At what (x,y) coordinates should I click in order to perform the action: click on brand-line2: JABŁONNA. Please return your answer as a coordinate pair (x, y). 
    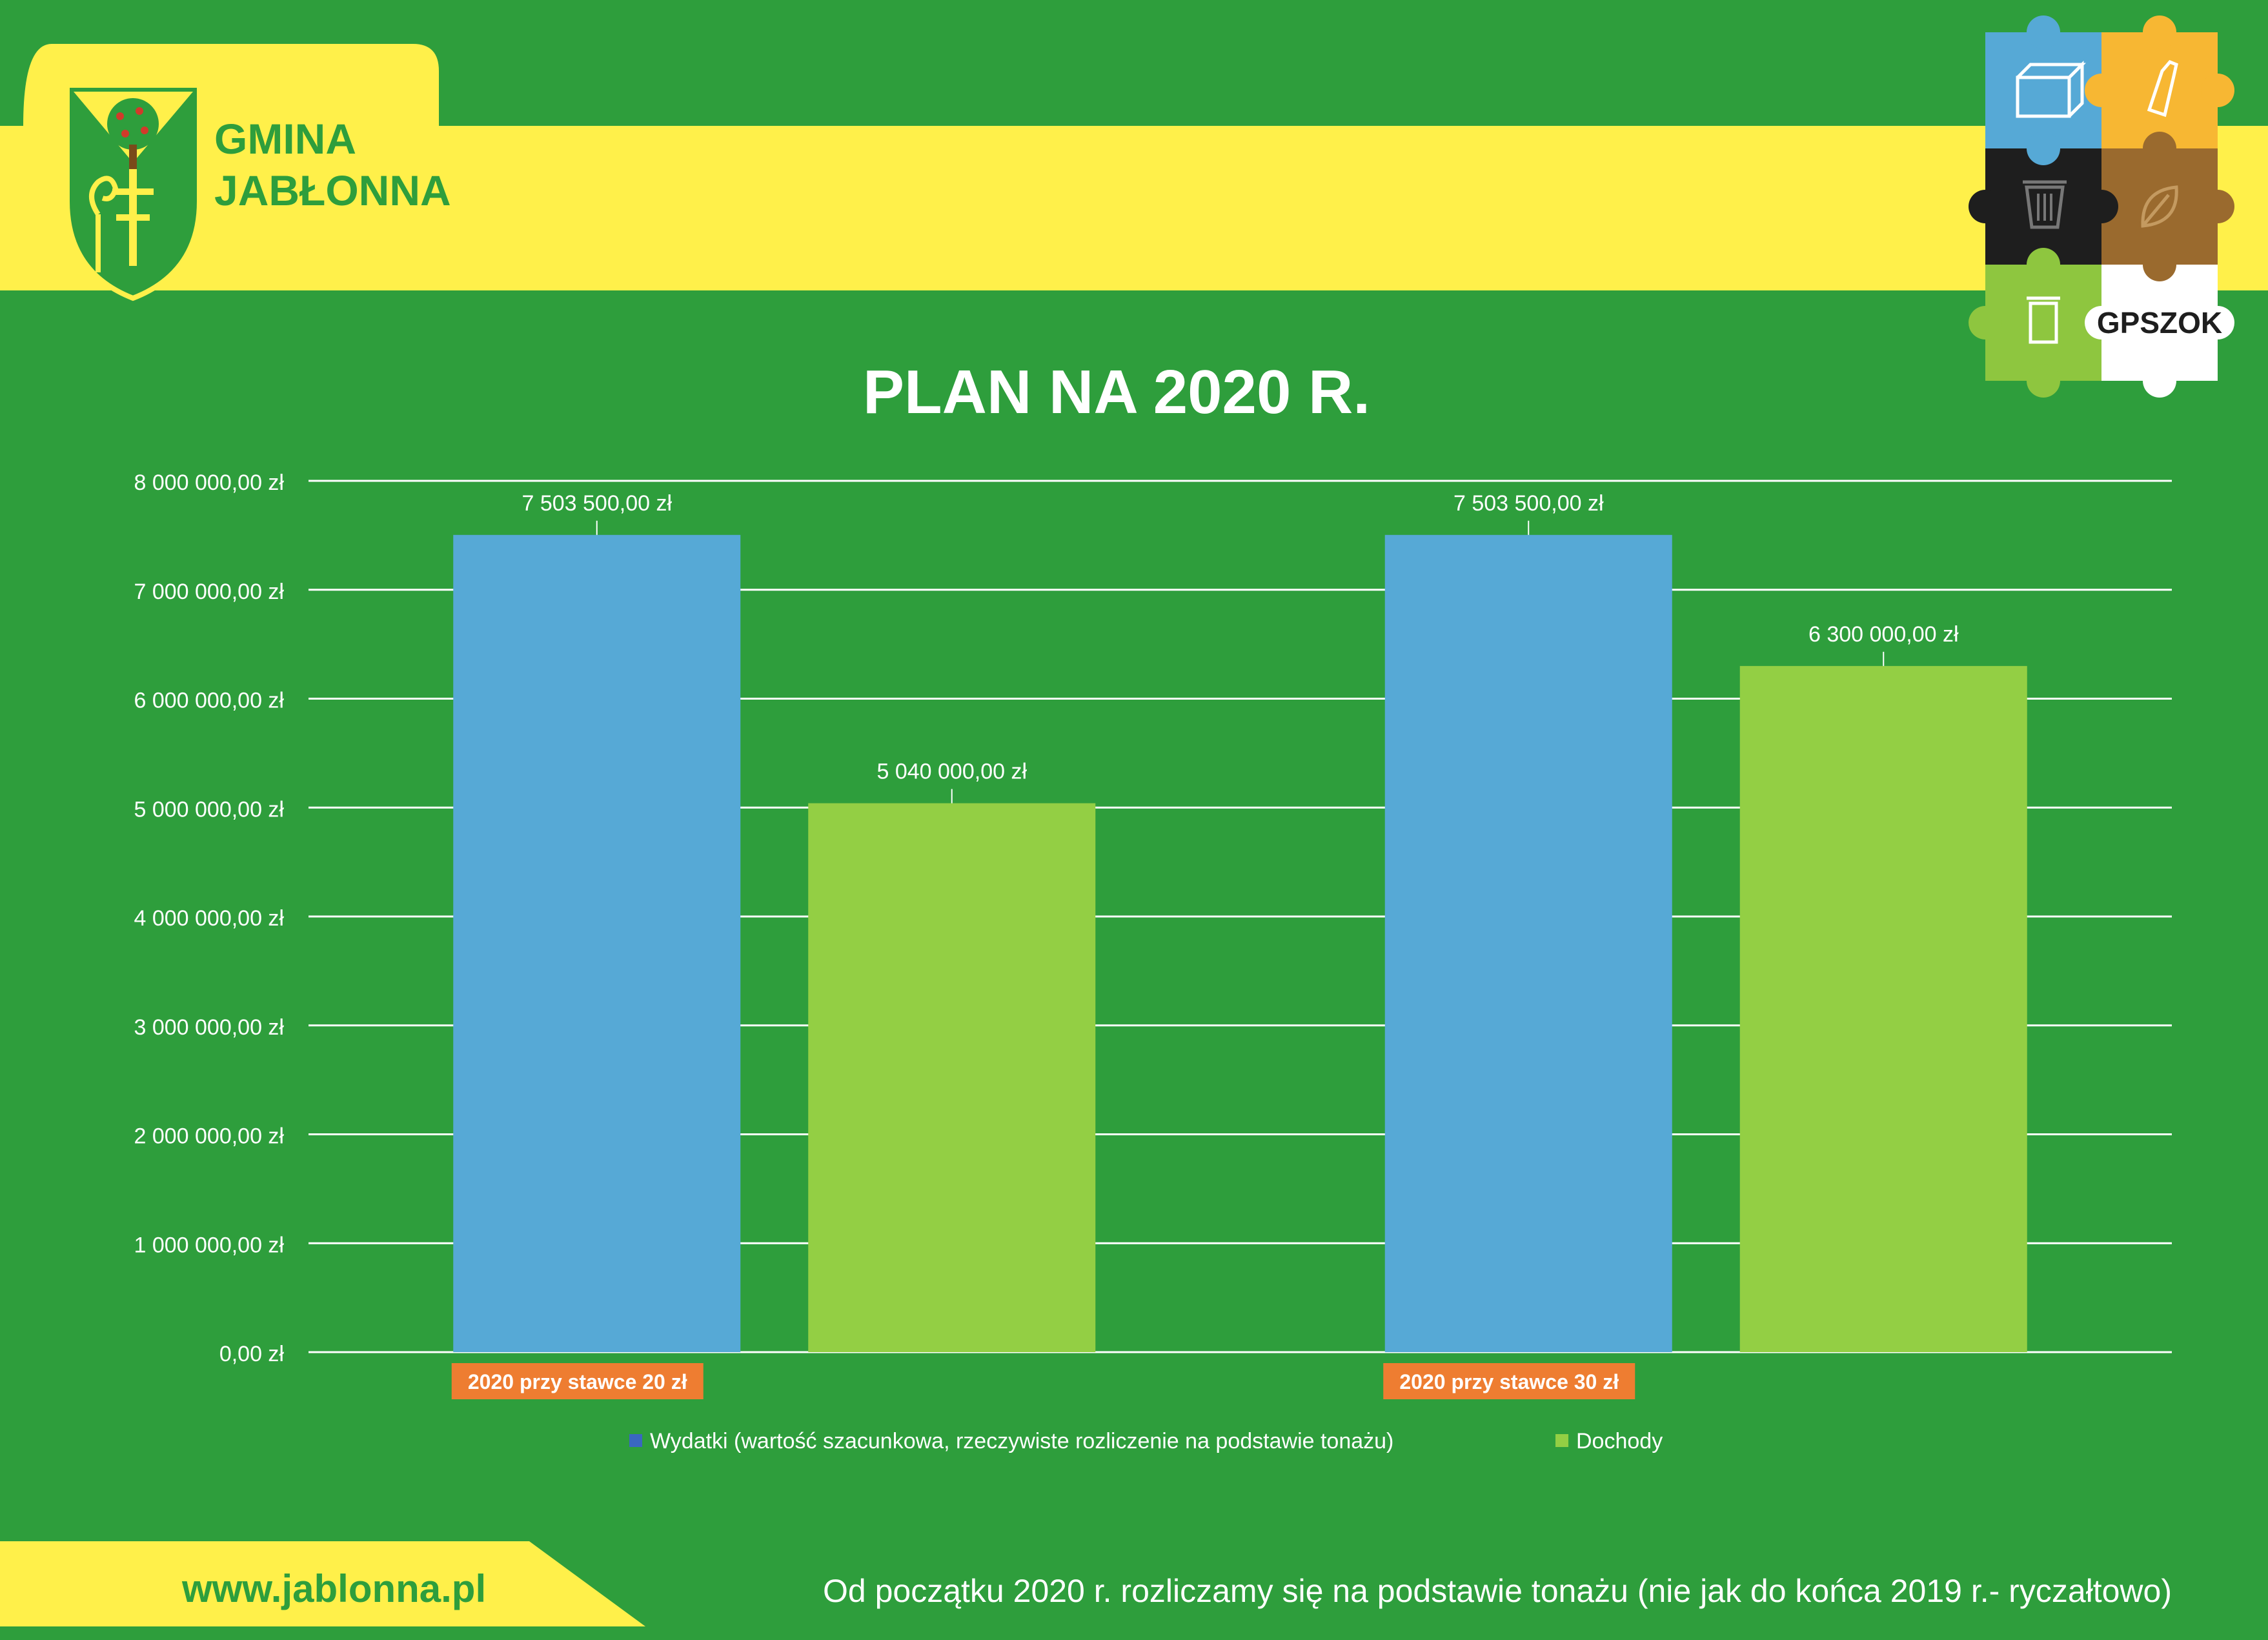
    Looking at the image, I should click on (332, 190).